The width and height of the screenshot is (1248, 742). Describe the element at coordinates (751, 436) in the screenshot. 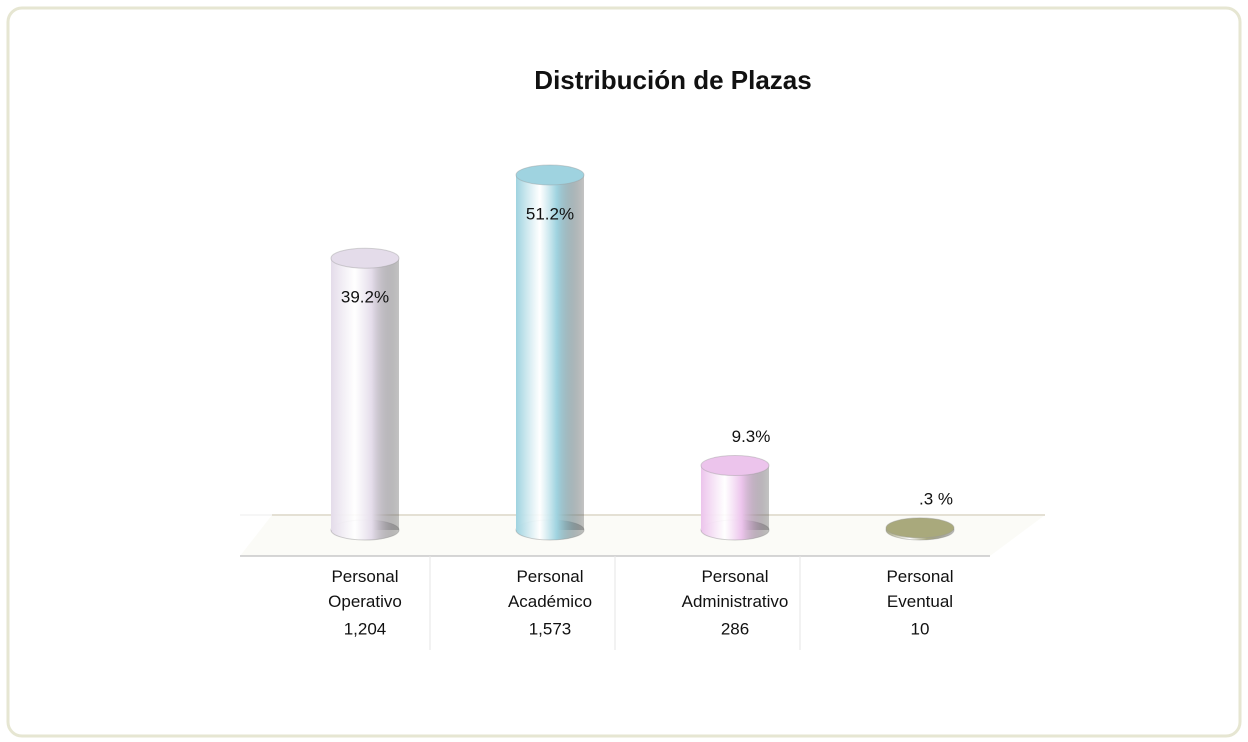

I see `value-label: 9.3%` at that location.